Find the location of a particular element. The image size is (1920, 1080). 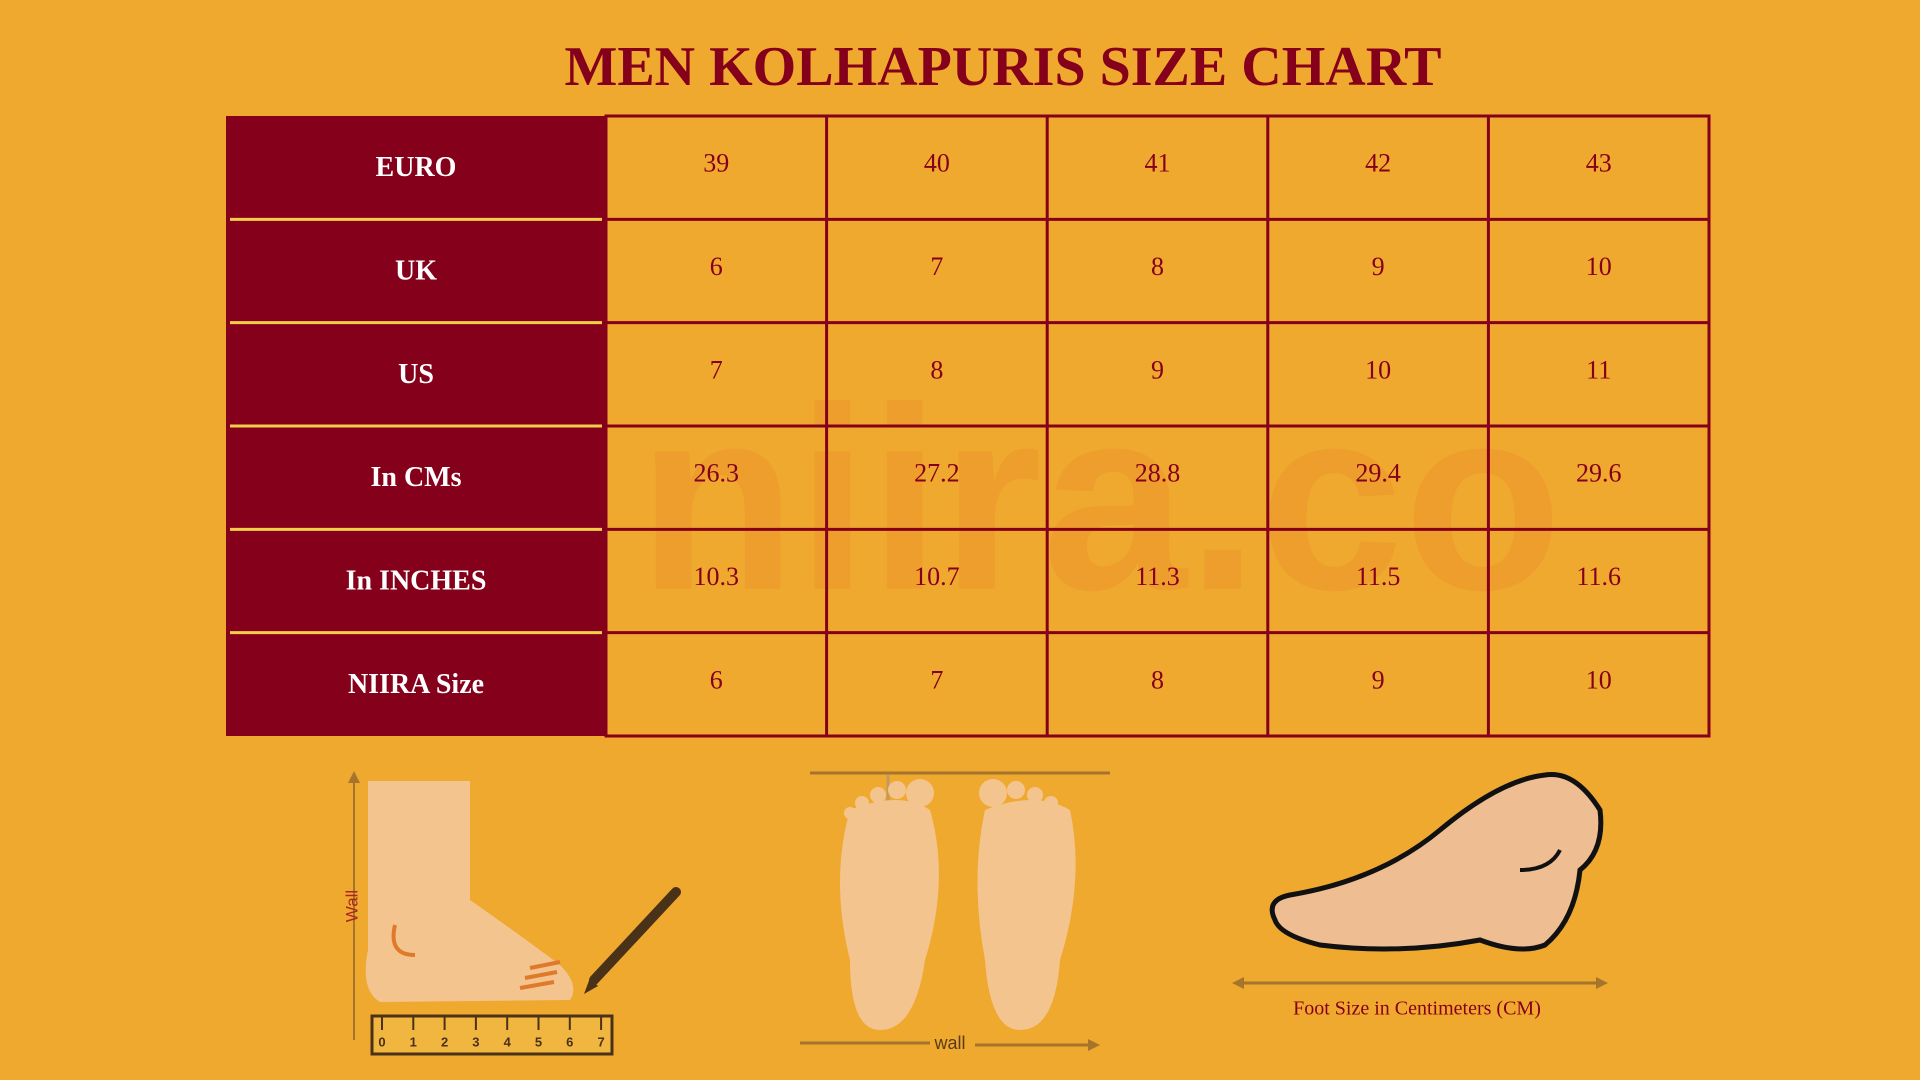

cell: 11.5 is located at coordinates (1378, 576).